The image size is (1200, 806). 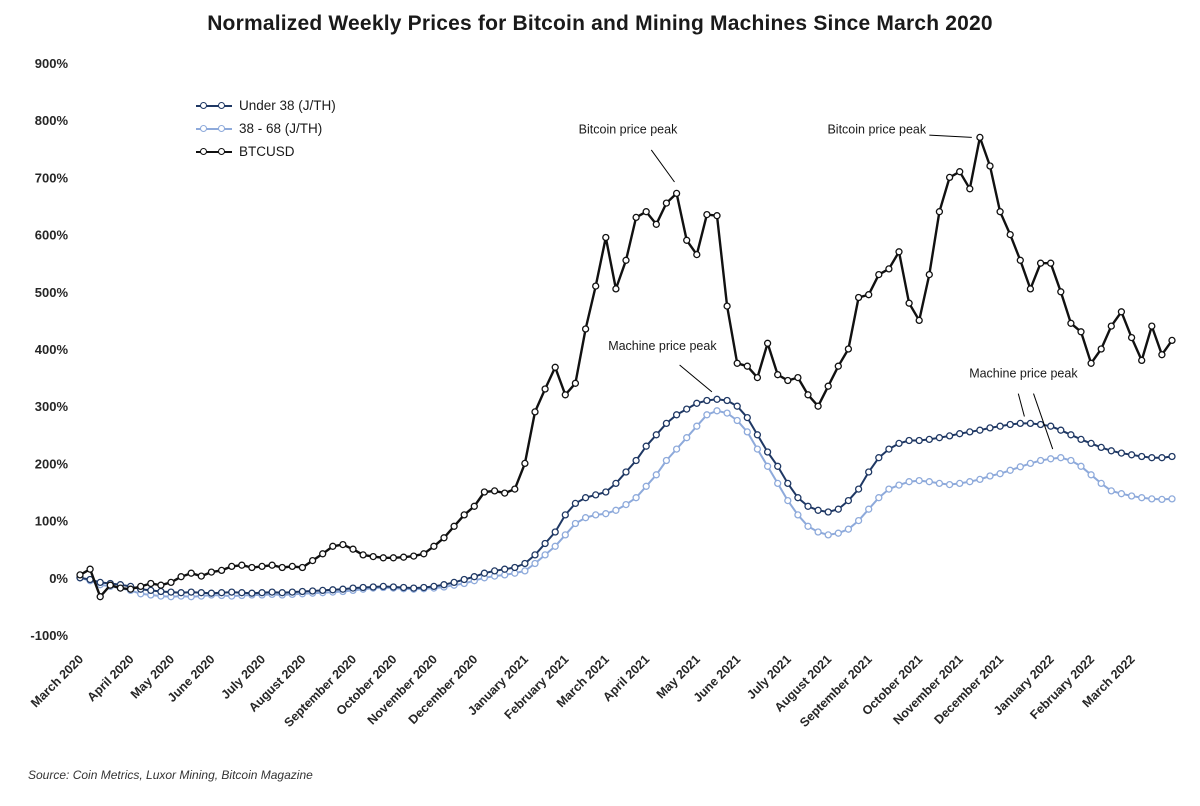 What do you see at coordinates (221, 128) in the screenshot?
I see `legend-marker-dot` at bounding box center [221, 128].